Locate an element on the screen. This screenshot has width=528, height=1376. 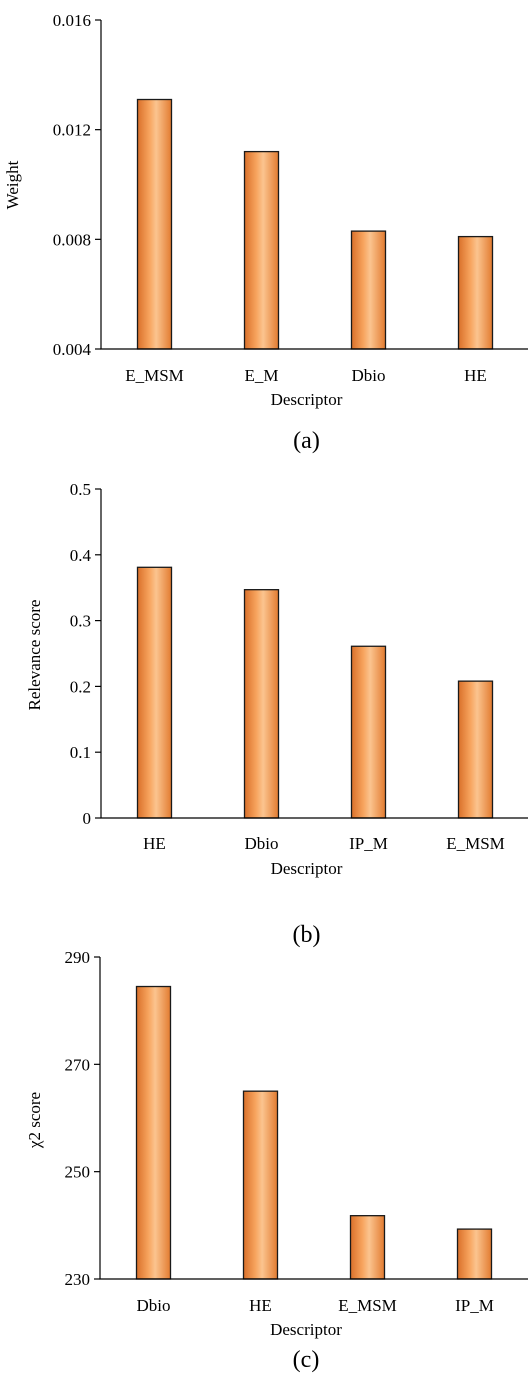
y-tick-label: 270 is located at coordinates (78, 1064).